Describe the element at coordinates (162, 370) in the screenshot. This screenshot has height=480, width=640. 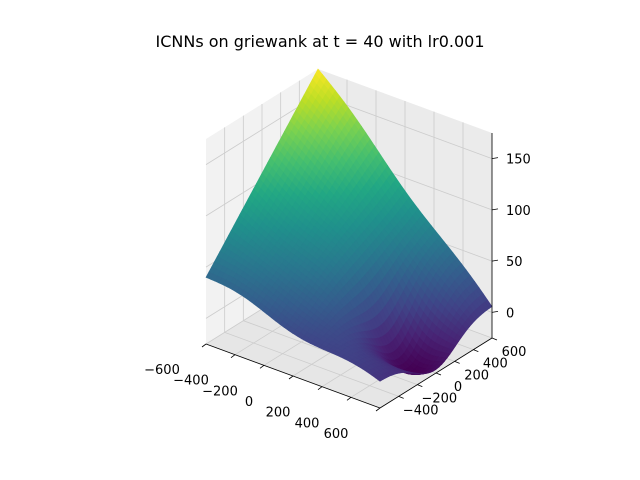
I see `x-tick-label: −600` at that location.